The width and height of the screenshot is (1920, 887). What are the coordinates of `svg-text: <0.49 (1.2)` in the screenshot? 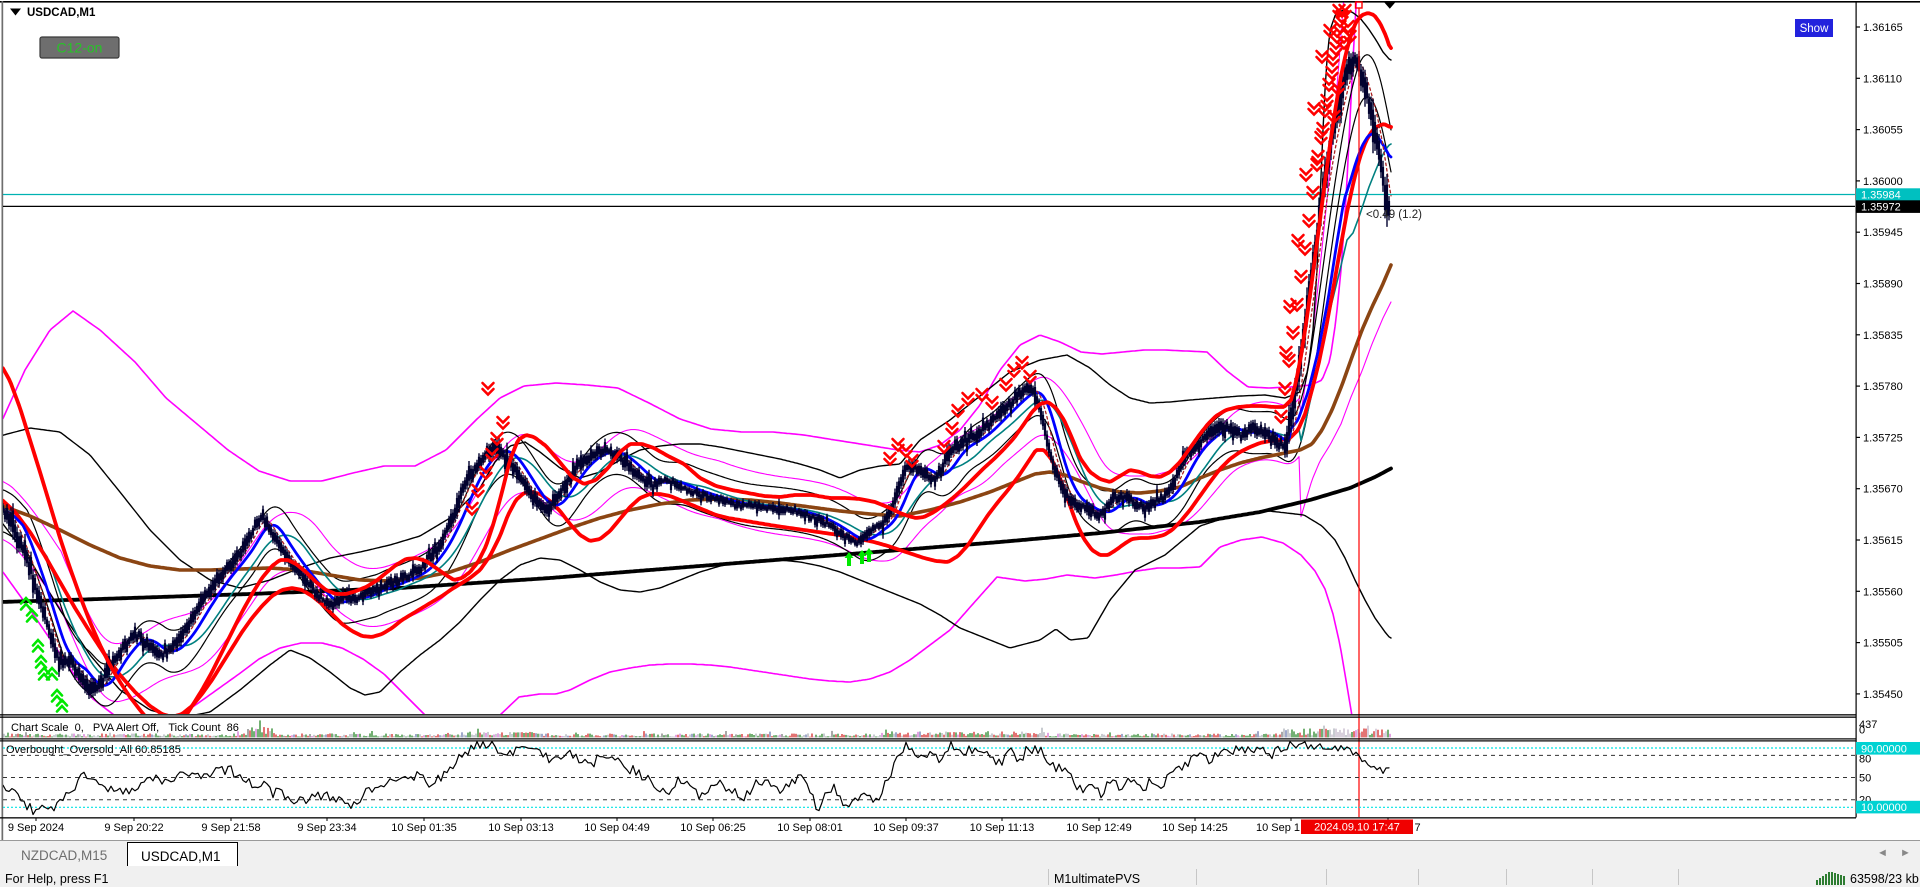 It's located at (1394, 215).